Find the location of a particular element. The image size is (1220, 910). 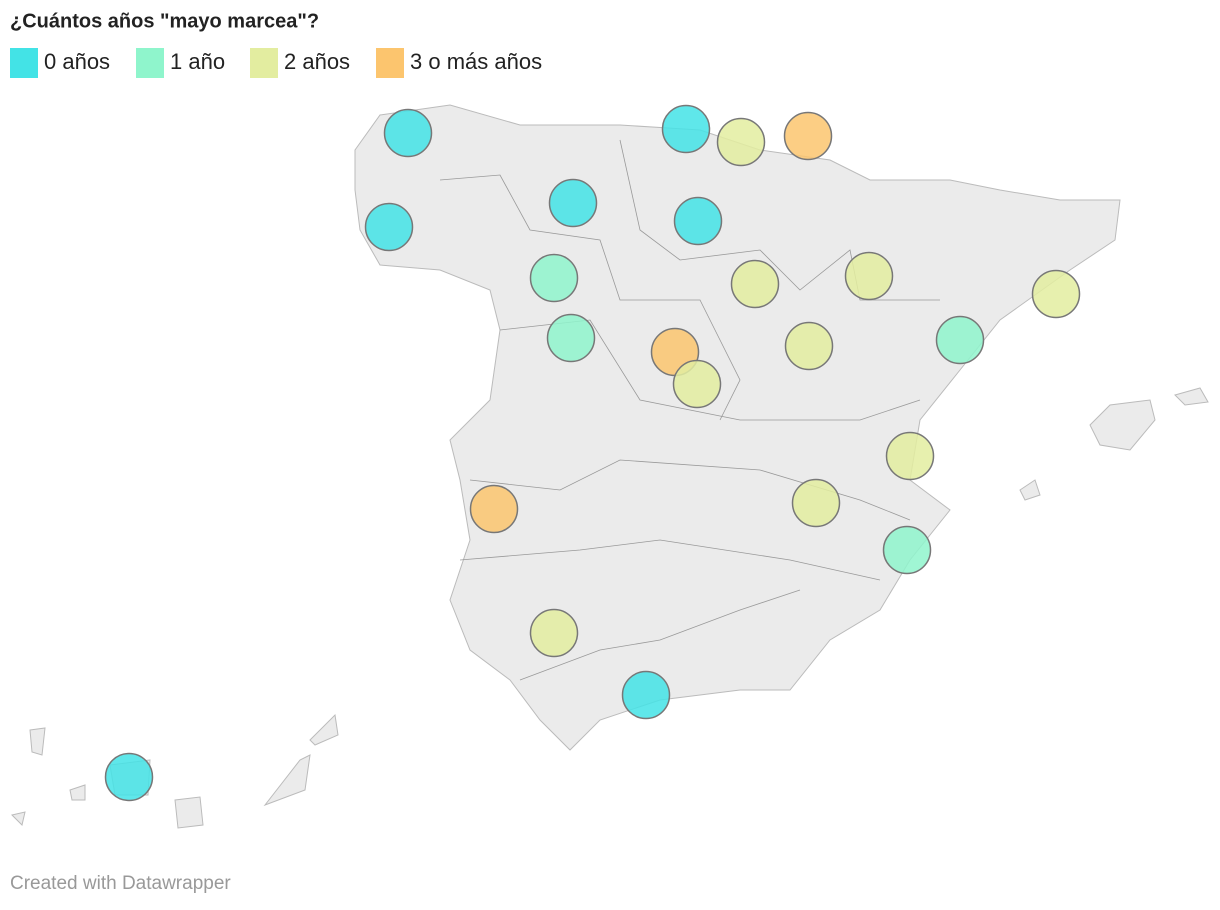

credit: Created with Datawrapper is located at coordinates (120, 883).